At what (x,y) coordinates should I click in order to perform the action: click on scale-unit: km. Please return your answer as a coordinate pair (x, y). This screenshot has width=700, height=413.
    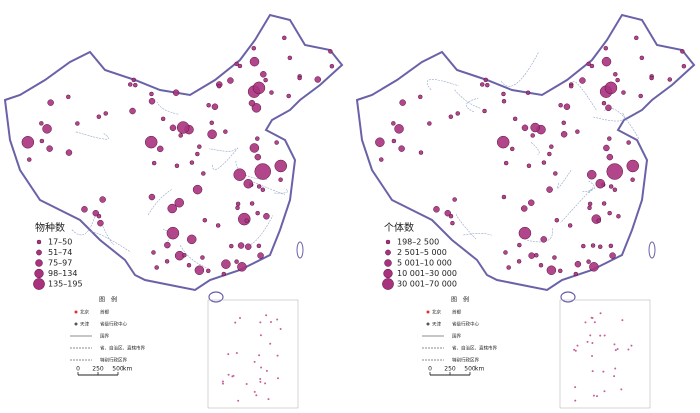
    Looking at the image, I should click on (127, 369).